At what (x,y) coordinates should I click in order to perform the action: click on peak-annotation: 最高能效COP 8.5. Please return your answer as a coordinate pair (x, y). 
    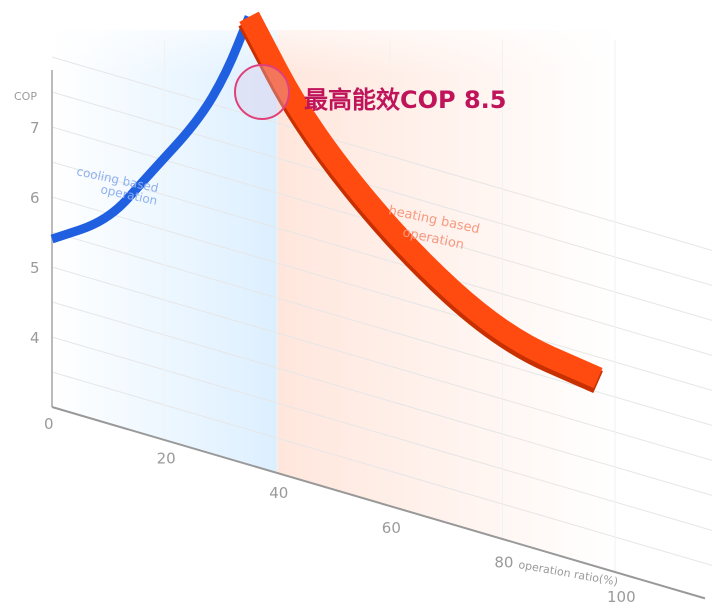
    Looking at the image, I should click on (405, 100).